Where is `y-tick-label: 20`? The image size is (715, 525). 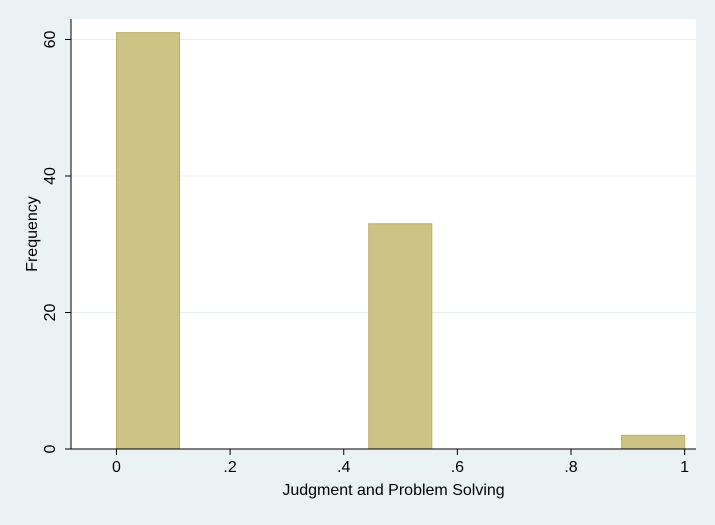
y-tick-label: 20 is located at coordinates (50, 312).